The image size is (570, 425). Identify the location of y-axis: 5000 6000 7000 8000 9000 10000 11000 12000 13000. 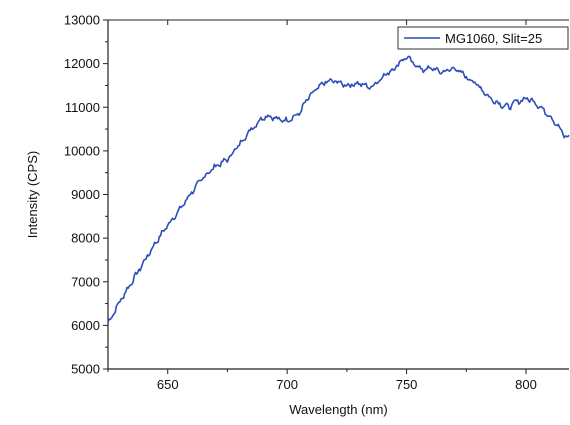
(86, 195).